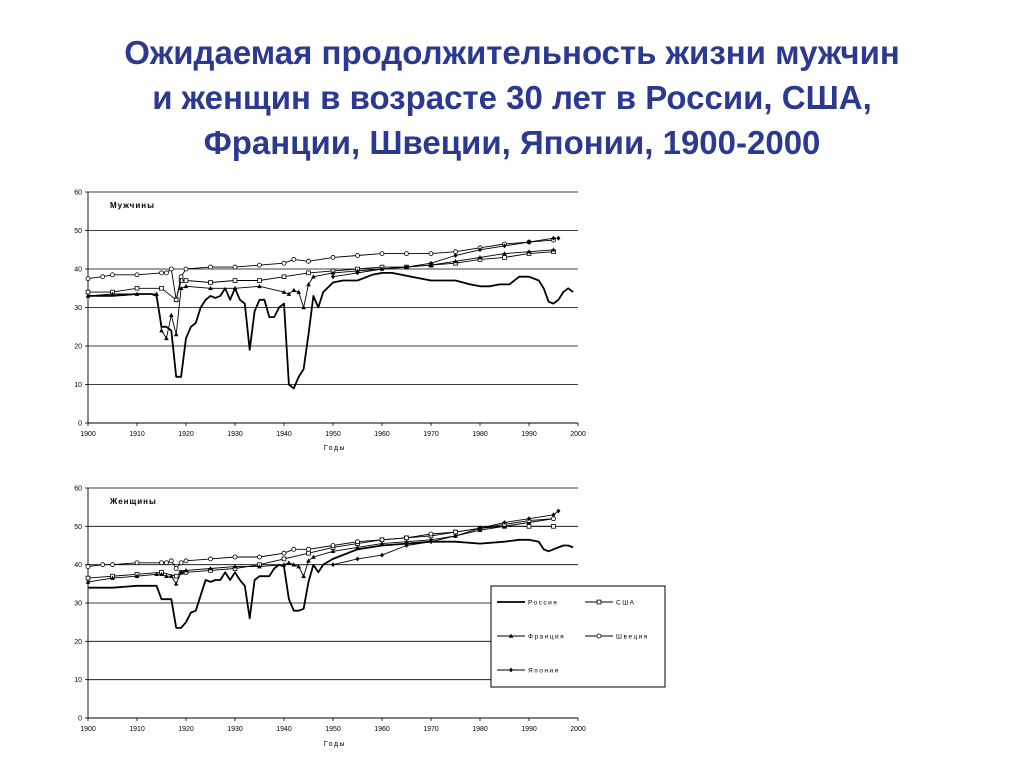 The height and width of the screenshot is (768, 1024). What do you see at coordinates (80, 719) in the screenshot?
I see `y-tick-label: 0` at bounding box center [80, 719].